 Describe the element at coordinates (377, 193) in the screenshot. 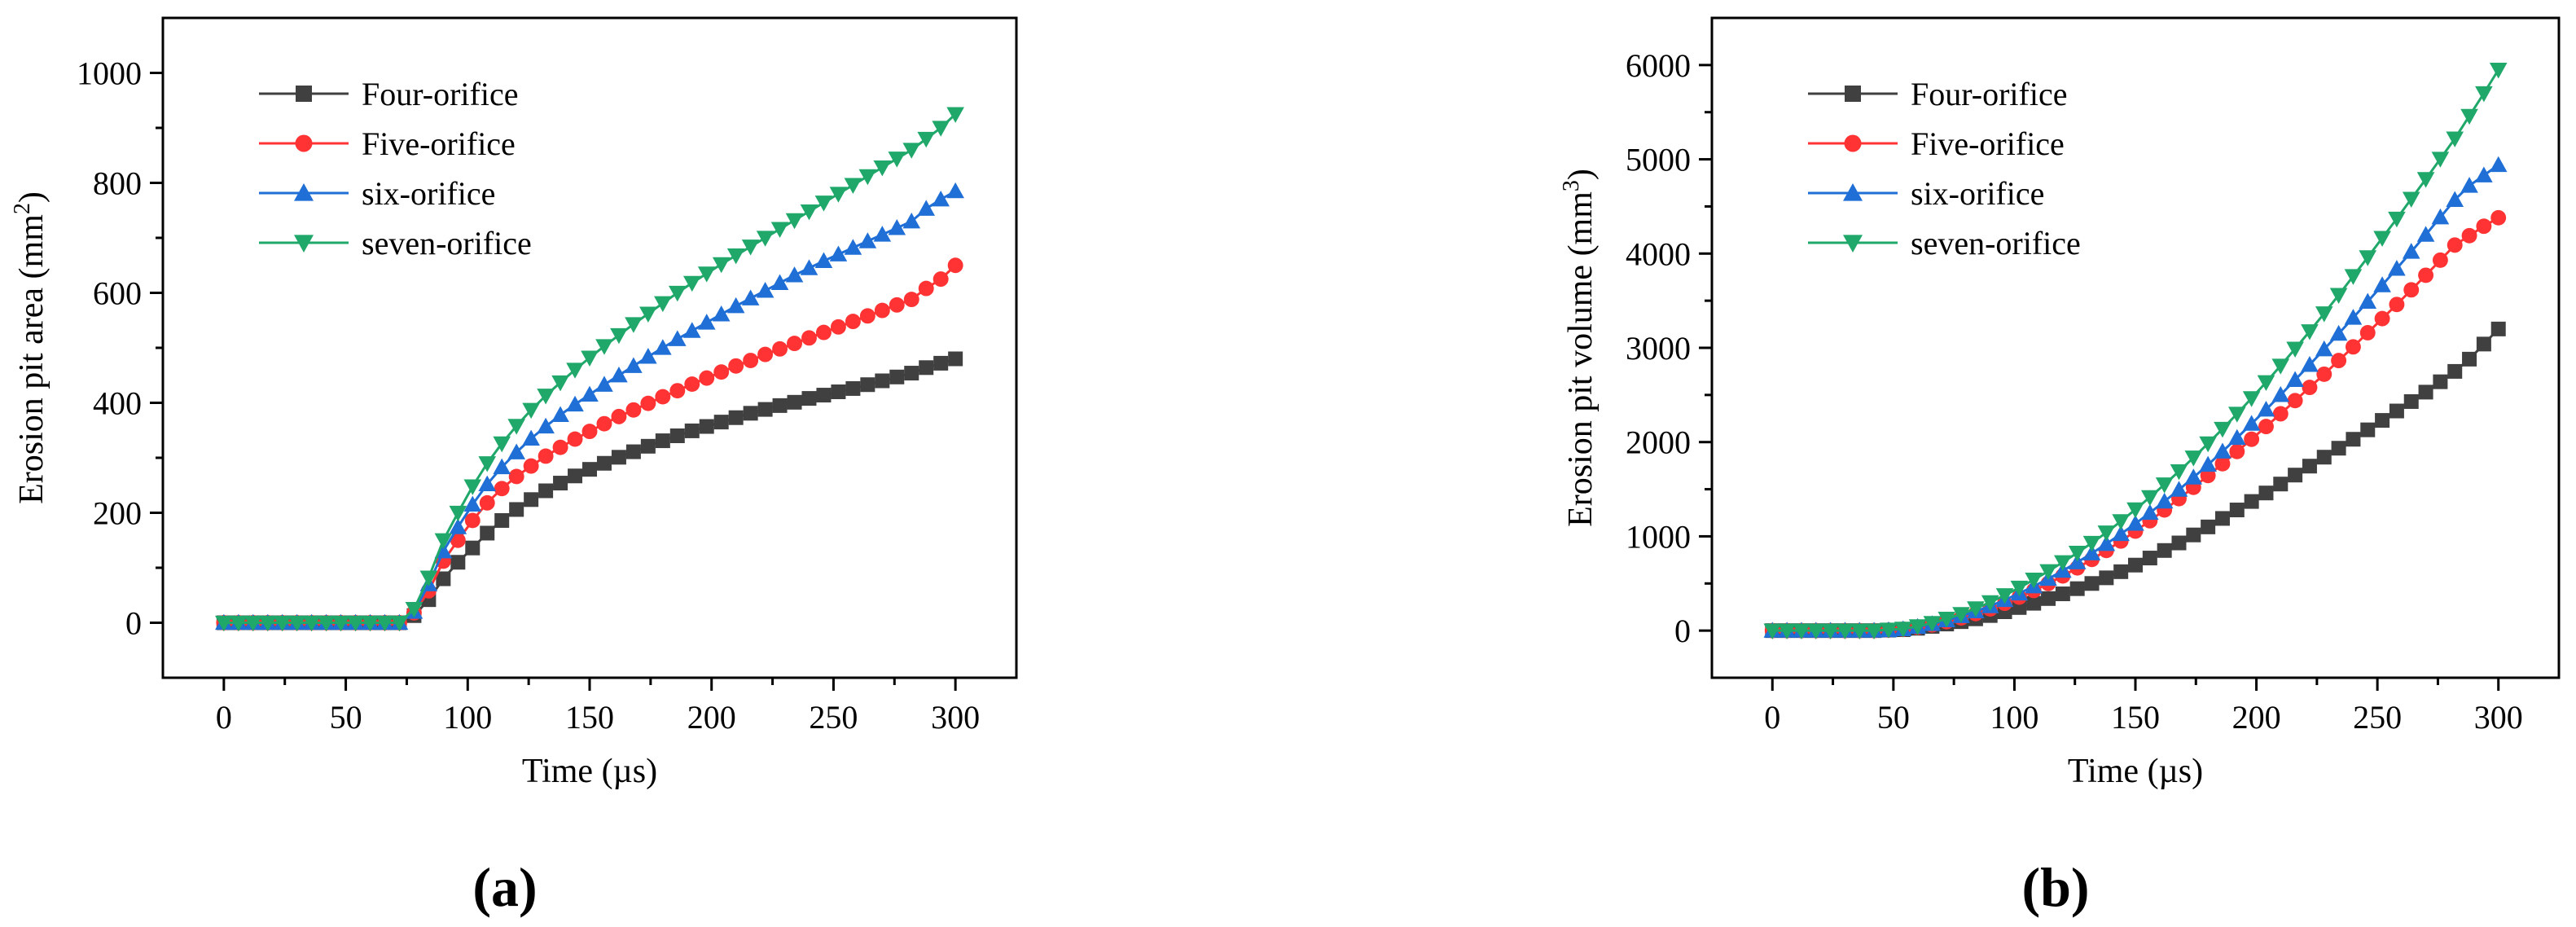

I see `legend-item: six-orifice` at that location.